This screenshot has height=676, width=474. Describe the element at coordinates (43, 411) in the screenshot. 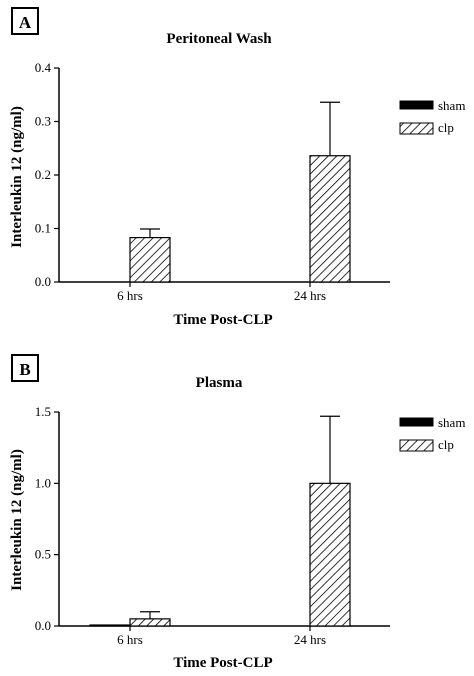

I see `y-tick-label: 1.5` at that location.